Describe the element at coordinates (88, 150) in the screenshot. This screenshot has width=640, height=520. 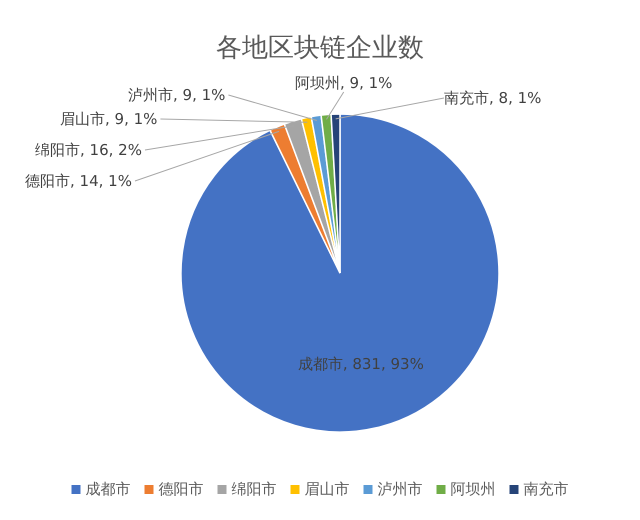
I see `data-label: 绵阳市, 16, 2%` at that location.